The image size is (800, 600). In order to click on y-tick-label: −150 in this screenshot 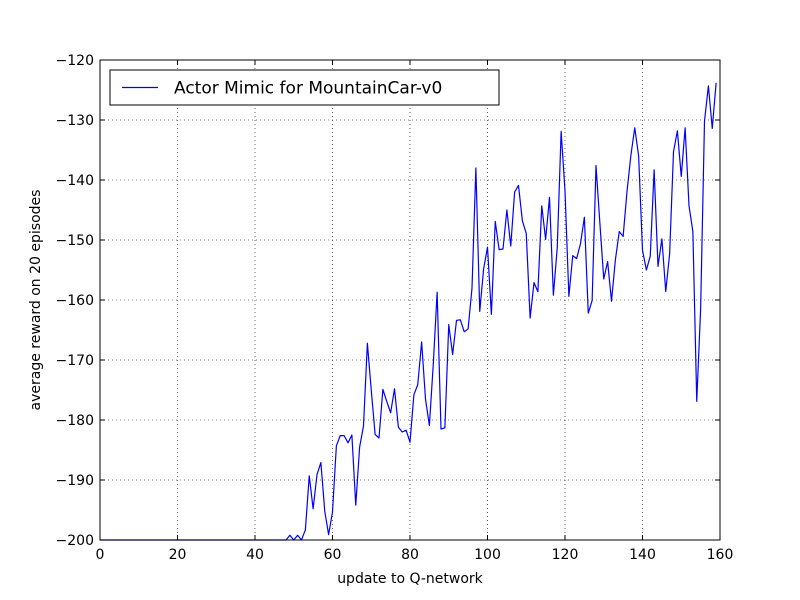, I will do `click(75, 241)`.